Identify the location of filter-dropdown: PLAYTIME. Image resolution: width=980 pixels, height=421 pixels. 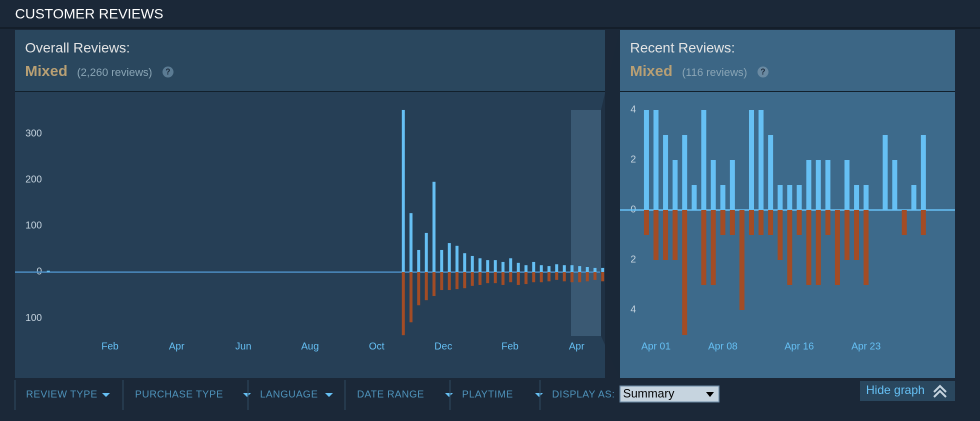
(487, 395).